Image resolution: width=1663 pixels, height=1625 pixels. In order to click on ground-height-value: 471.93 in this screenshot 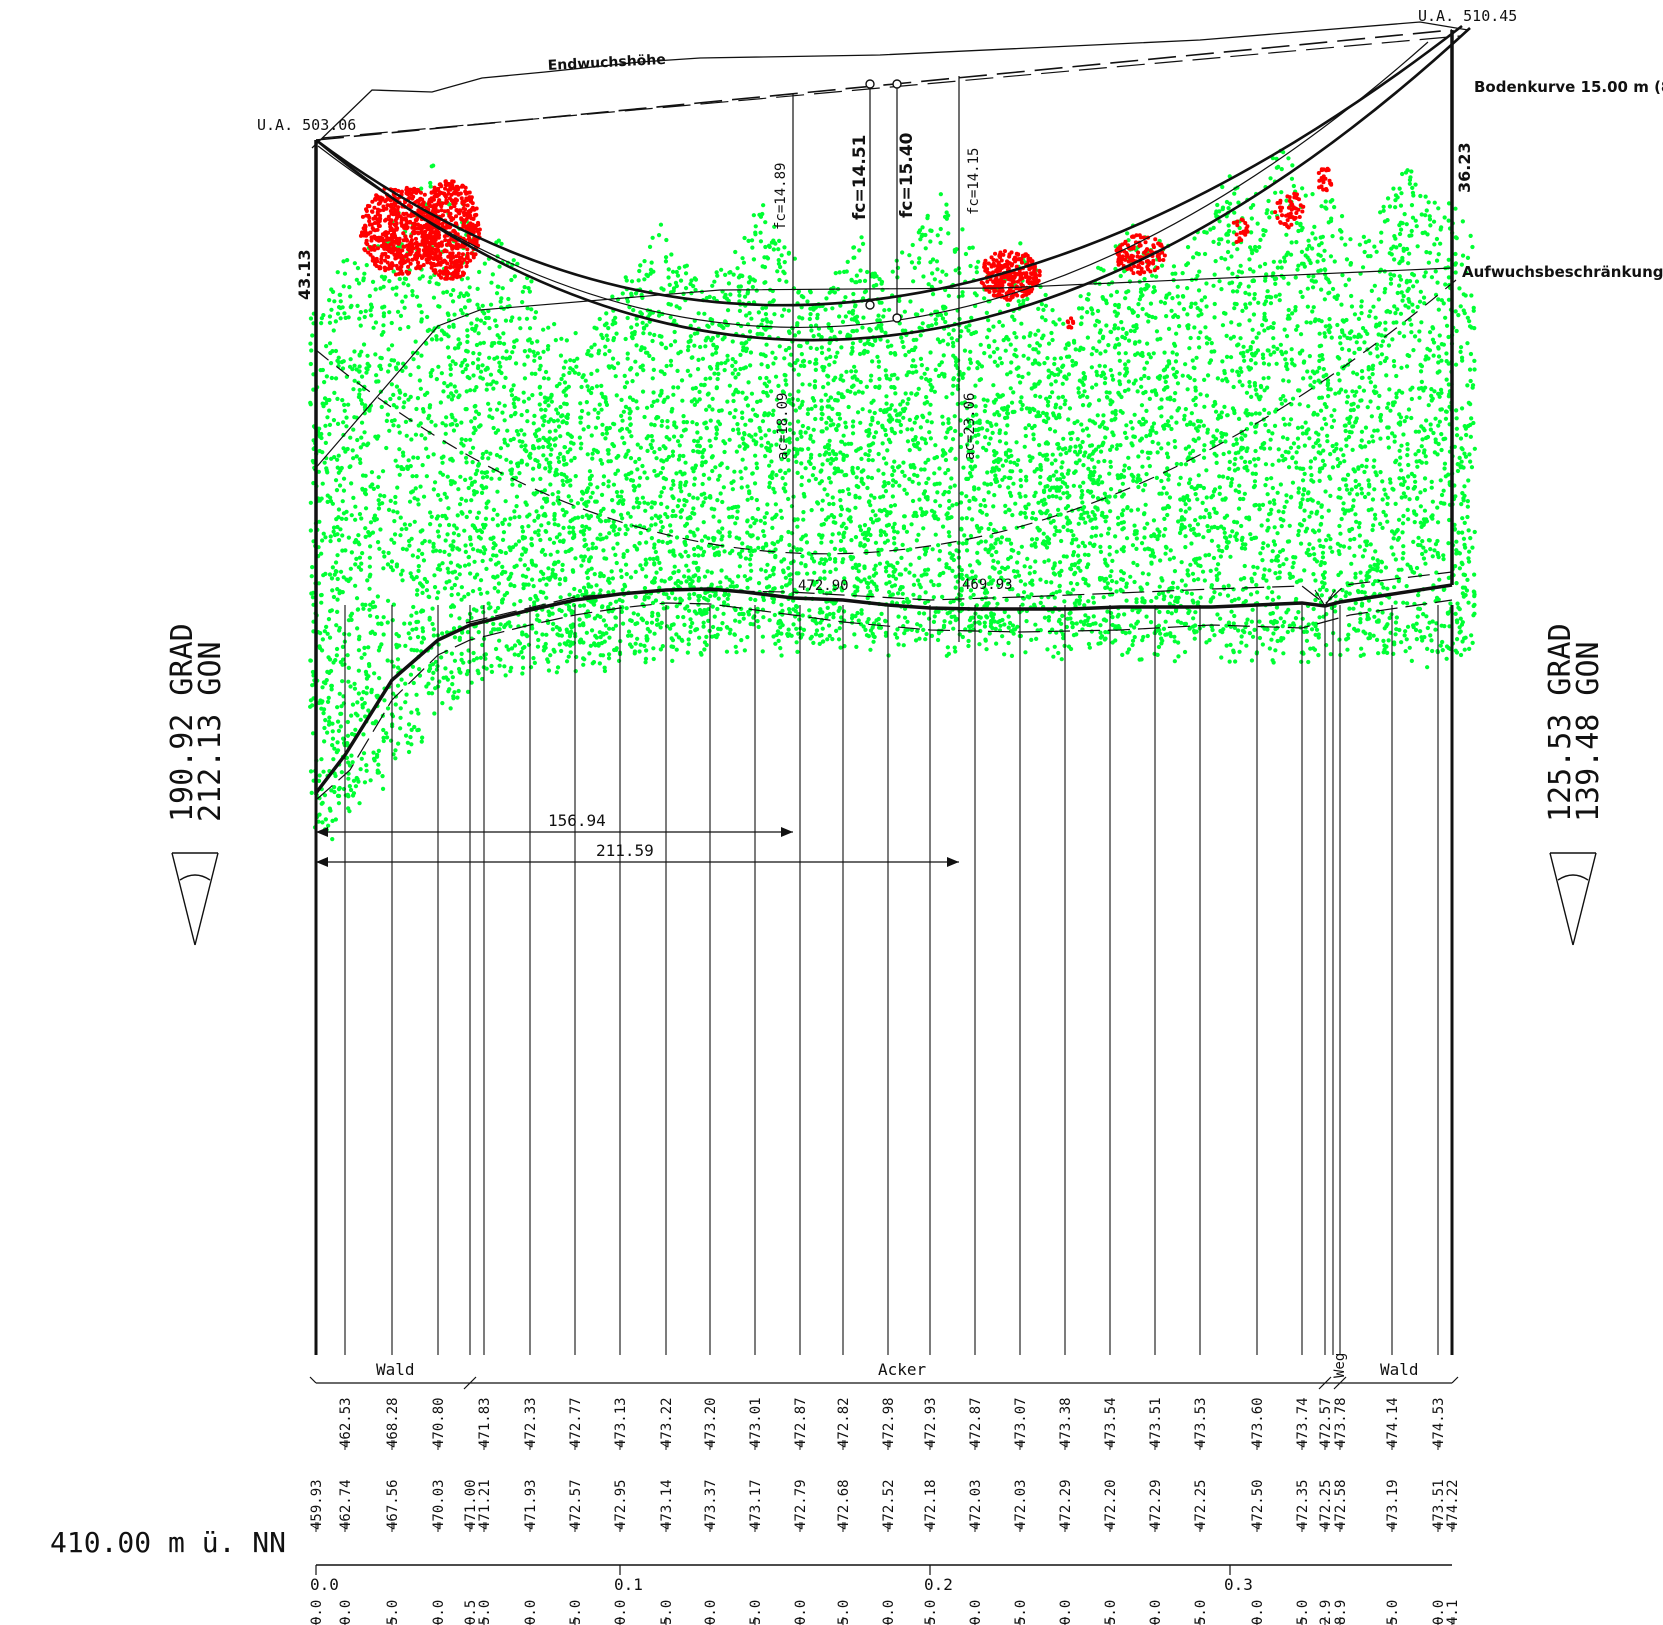, I will do `click(531, 1504)`.